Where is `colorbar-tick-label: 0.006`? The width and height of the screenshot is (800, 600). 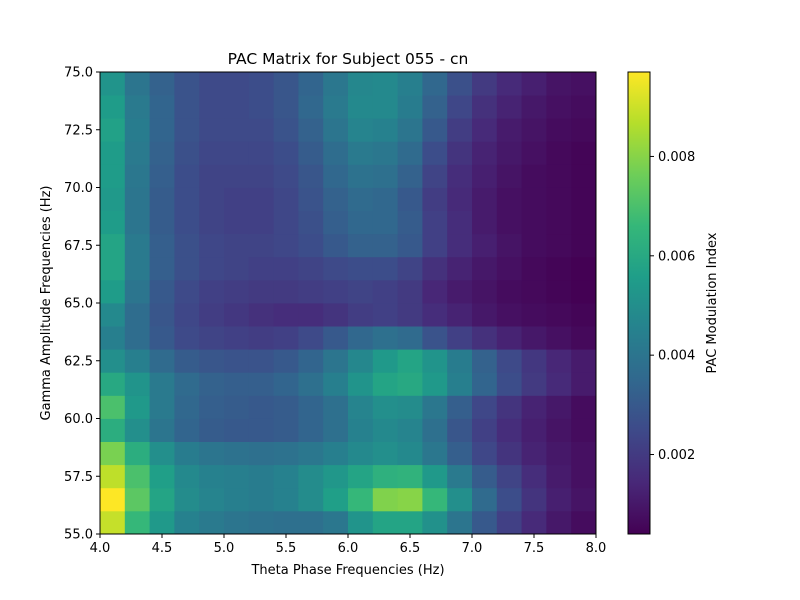
colorbar-tick-label: 0.006 is located at coordinates (676, 256).